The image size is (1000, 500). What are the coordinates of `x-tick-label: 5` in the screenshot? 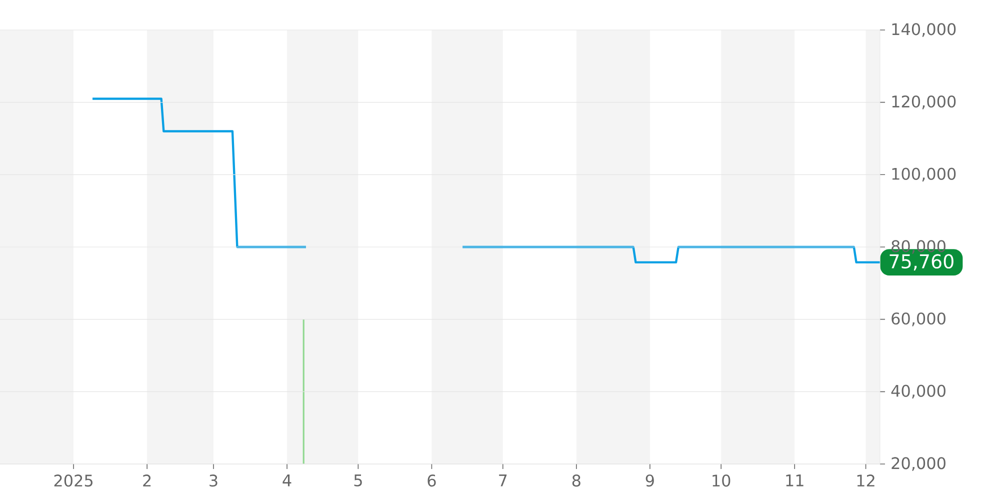 It's located at (358, 480).